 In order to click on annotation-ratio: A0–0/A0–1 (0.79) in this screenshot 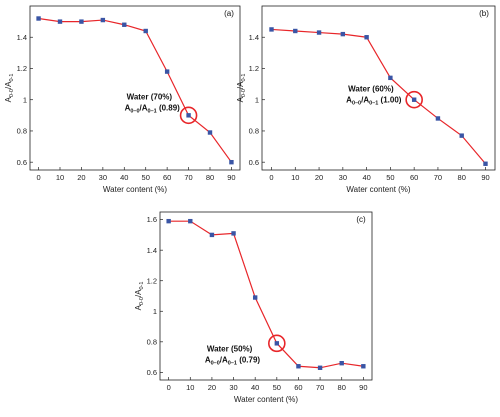, I will do `click(233, 360)`.